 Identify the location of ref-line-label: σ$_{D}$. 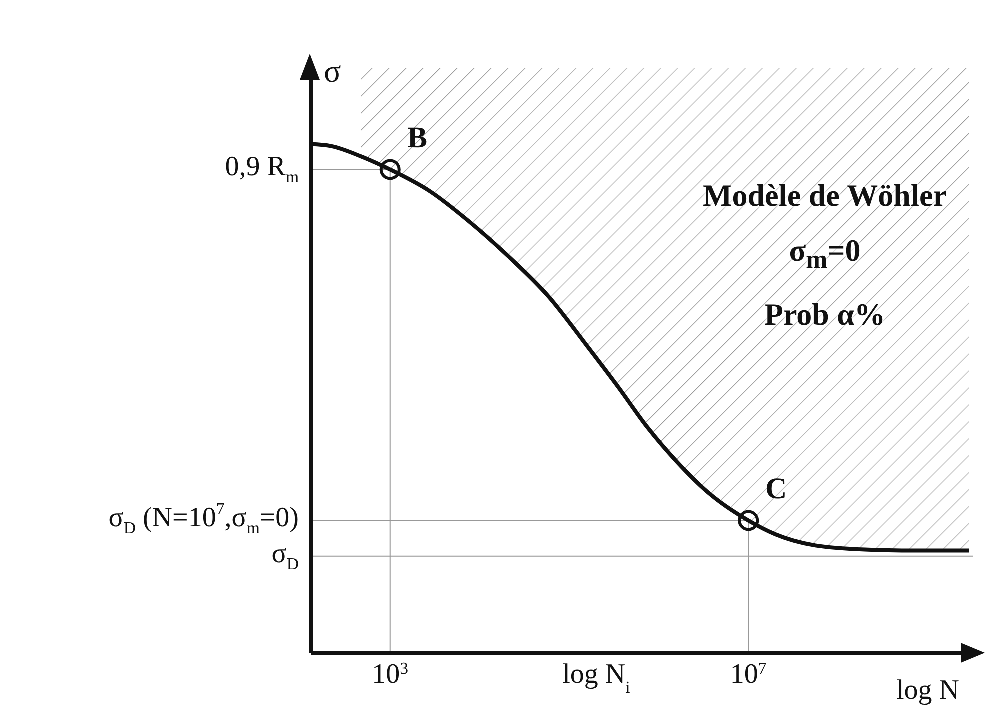
(285, 556).